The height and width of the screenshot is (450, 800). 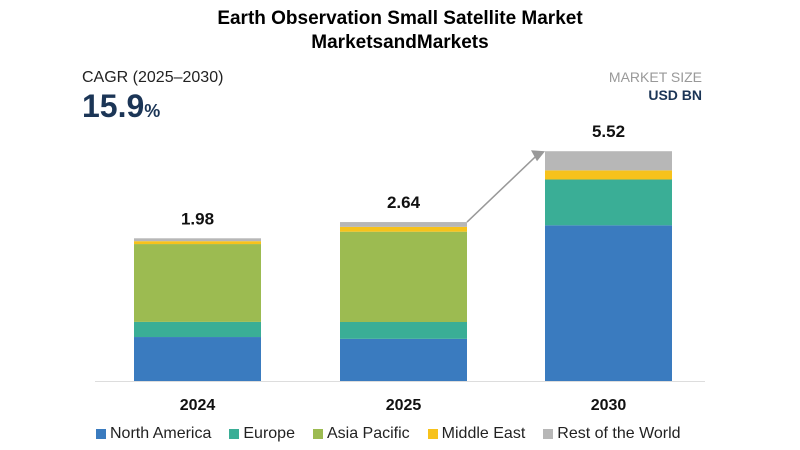 I want to click on legend-label: Middle East, so click(x=483, y=433).